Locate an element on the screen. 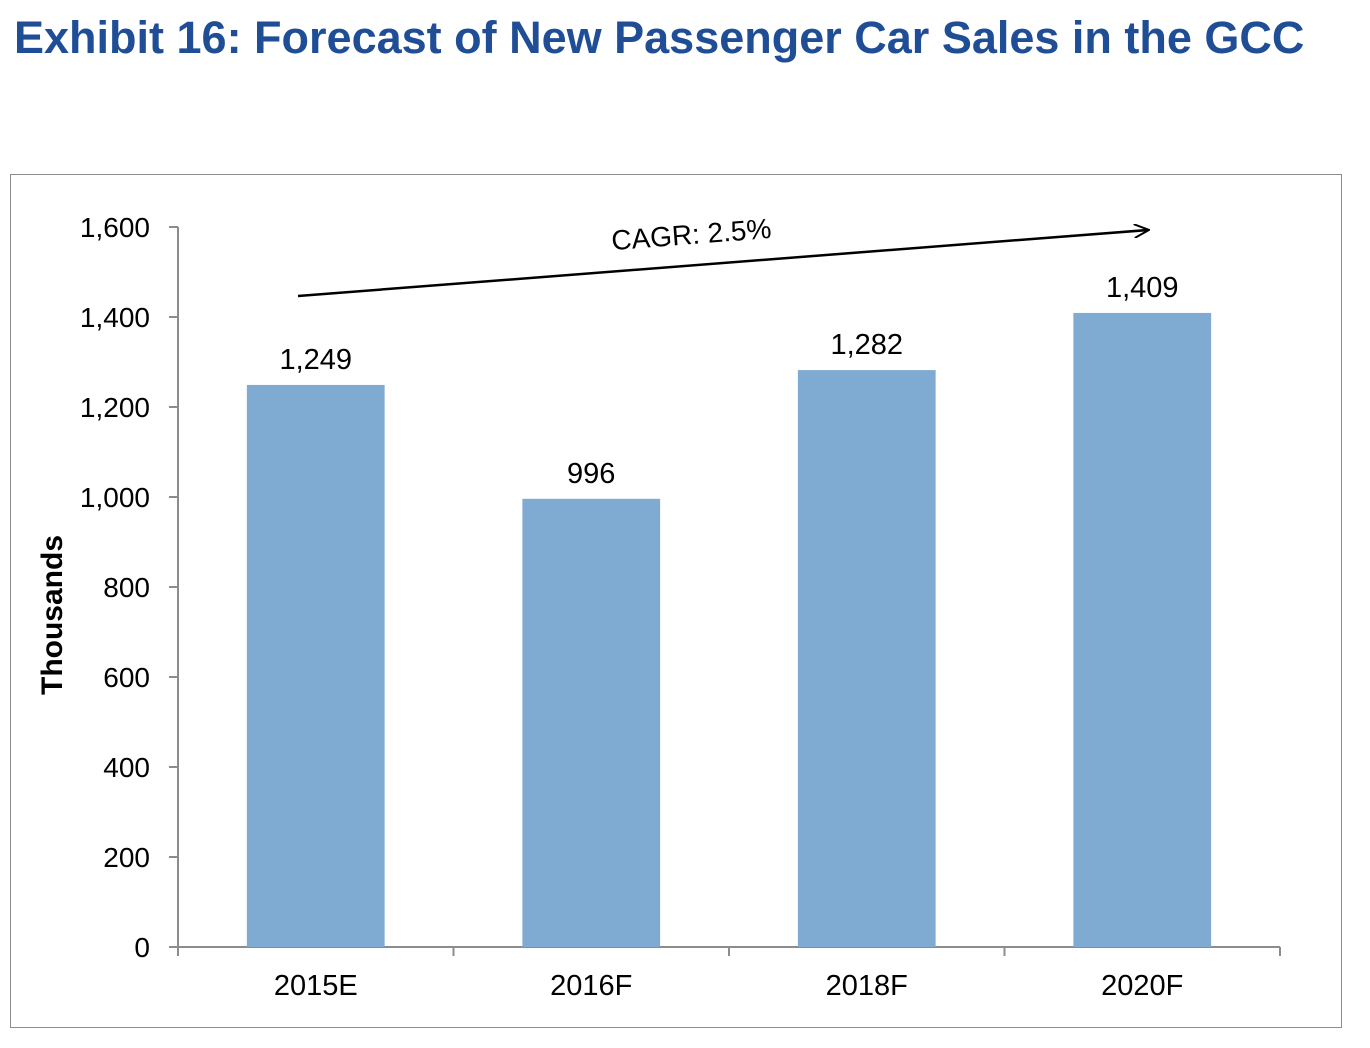  y-tick-label: 0 is located at coordinates (142, 947).